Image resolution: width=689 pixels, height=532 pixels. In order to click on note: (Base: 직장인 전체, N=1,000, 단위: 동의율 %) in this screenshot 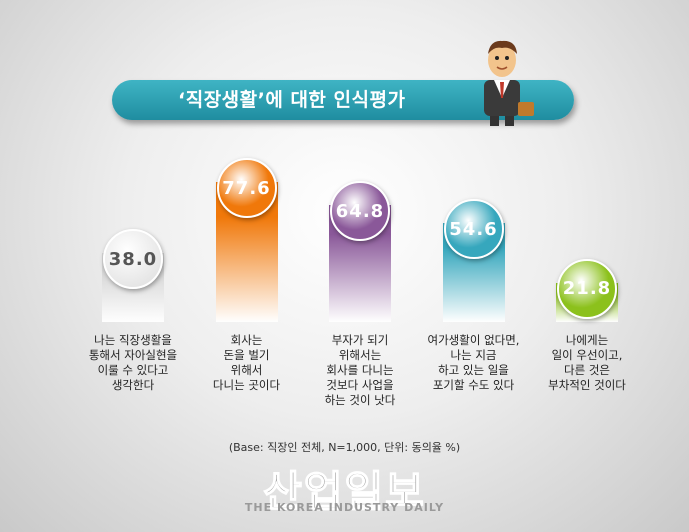, I will do `click(344, 447)`.